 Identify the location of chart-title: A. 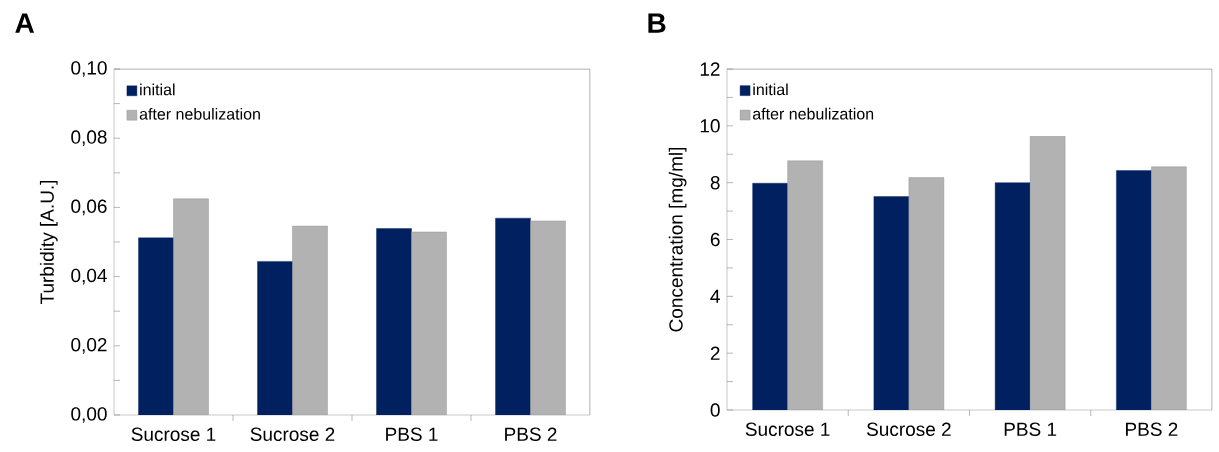
(25, 23).